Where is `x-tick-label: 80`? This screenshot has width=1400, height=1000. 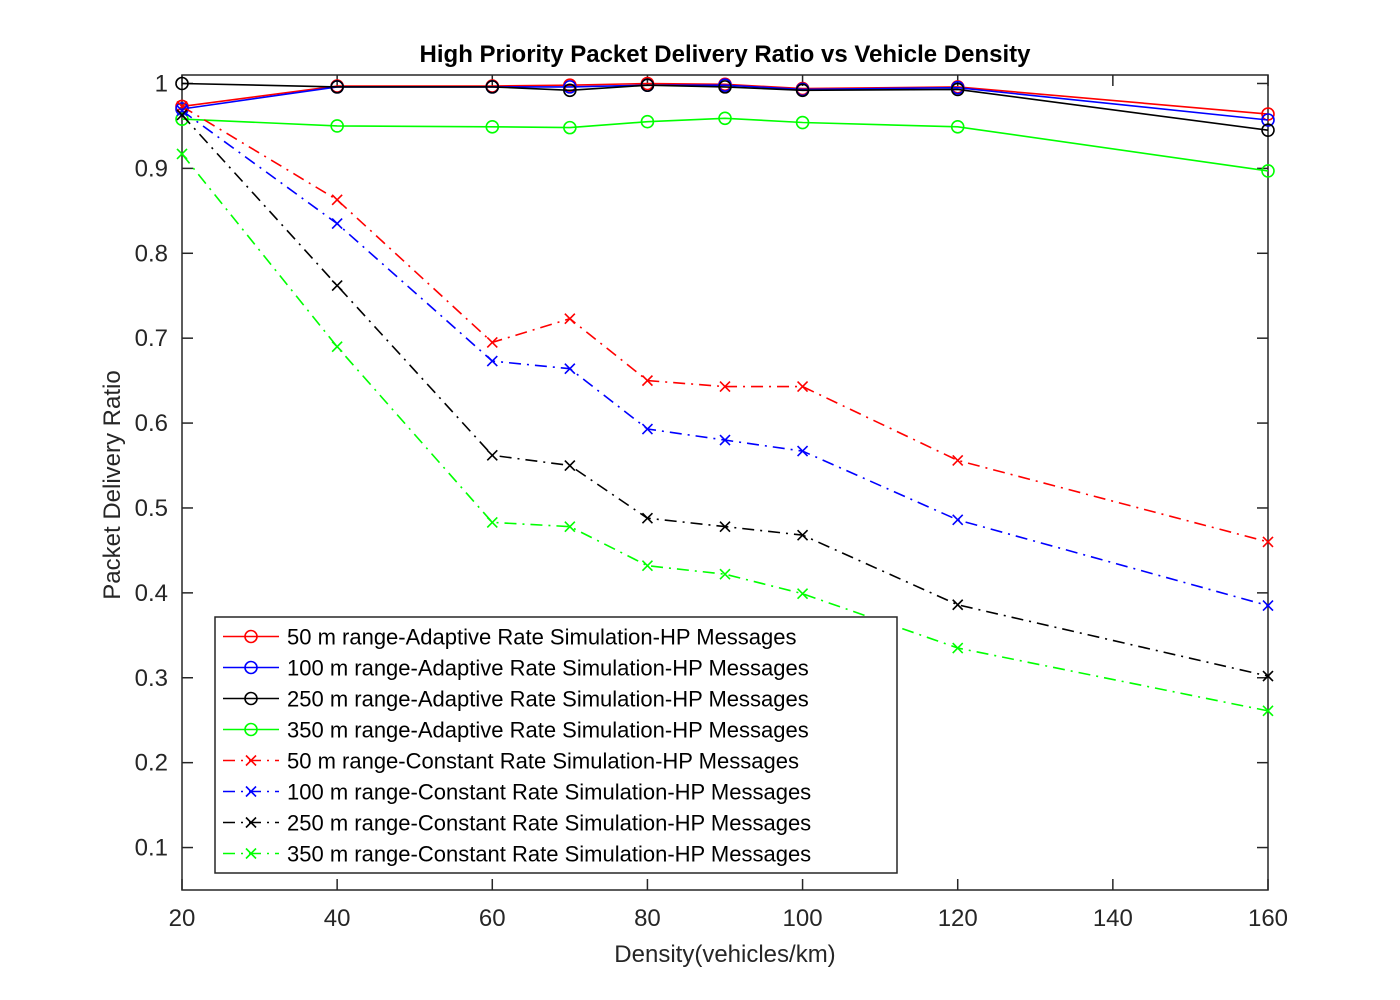 x-tick-label: 80 is located at coordinates (647, 918).